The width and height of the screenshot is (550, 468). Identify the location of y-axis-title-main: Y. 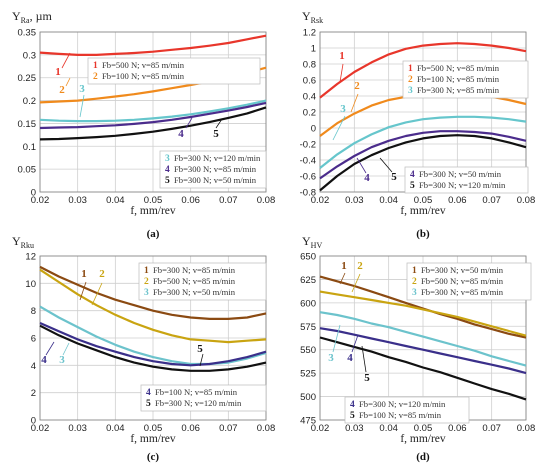
(16, 16).